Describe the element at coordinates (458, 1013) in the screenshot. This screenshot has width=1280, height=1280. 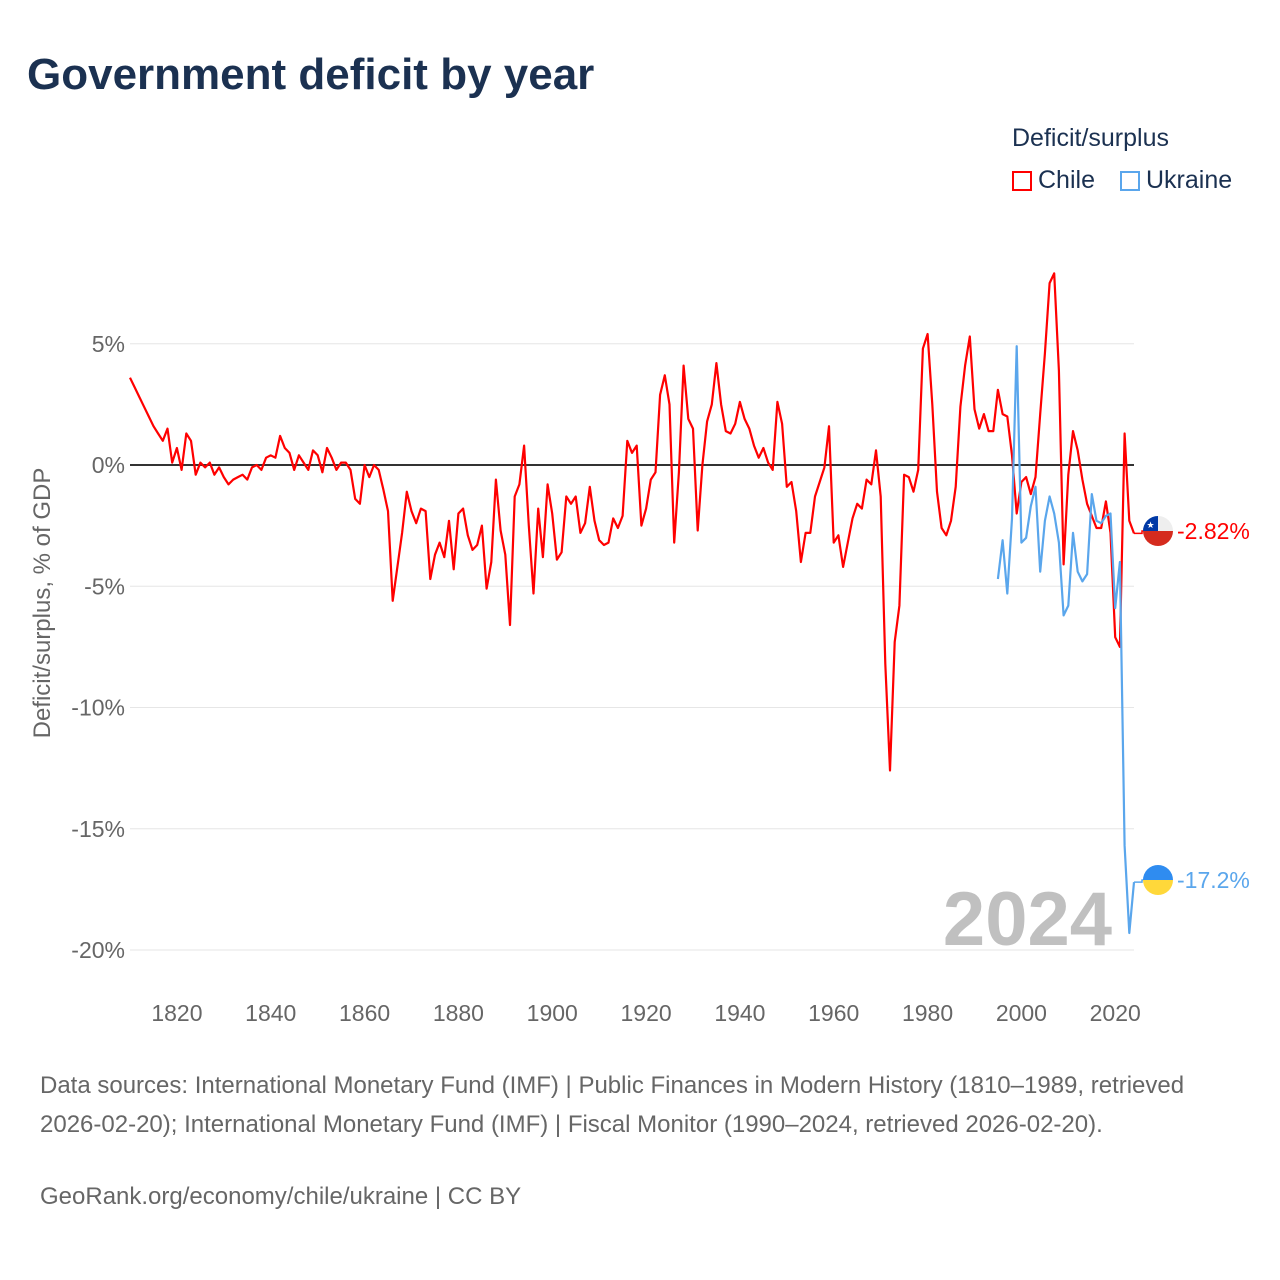
I see `x-tick-label: 1880` at that location.